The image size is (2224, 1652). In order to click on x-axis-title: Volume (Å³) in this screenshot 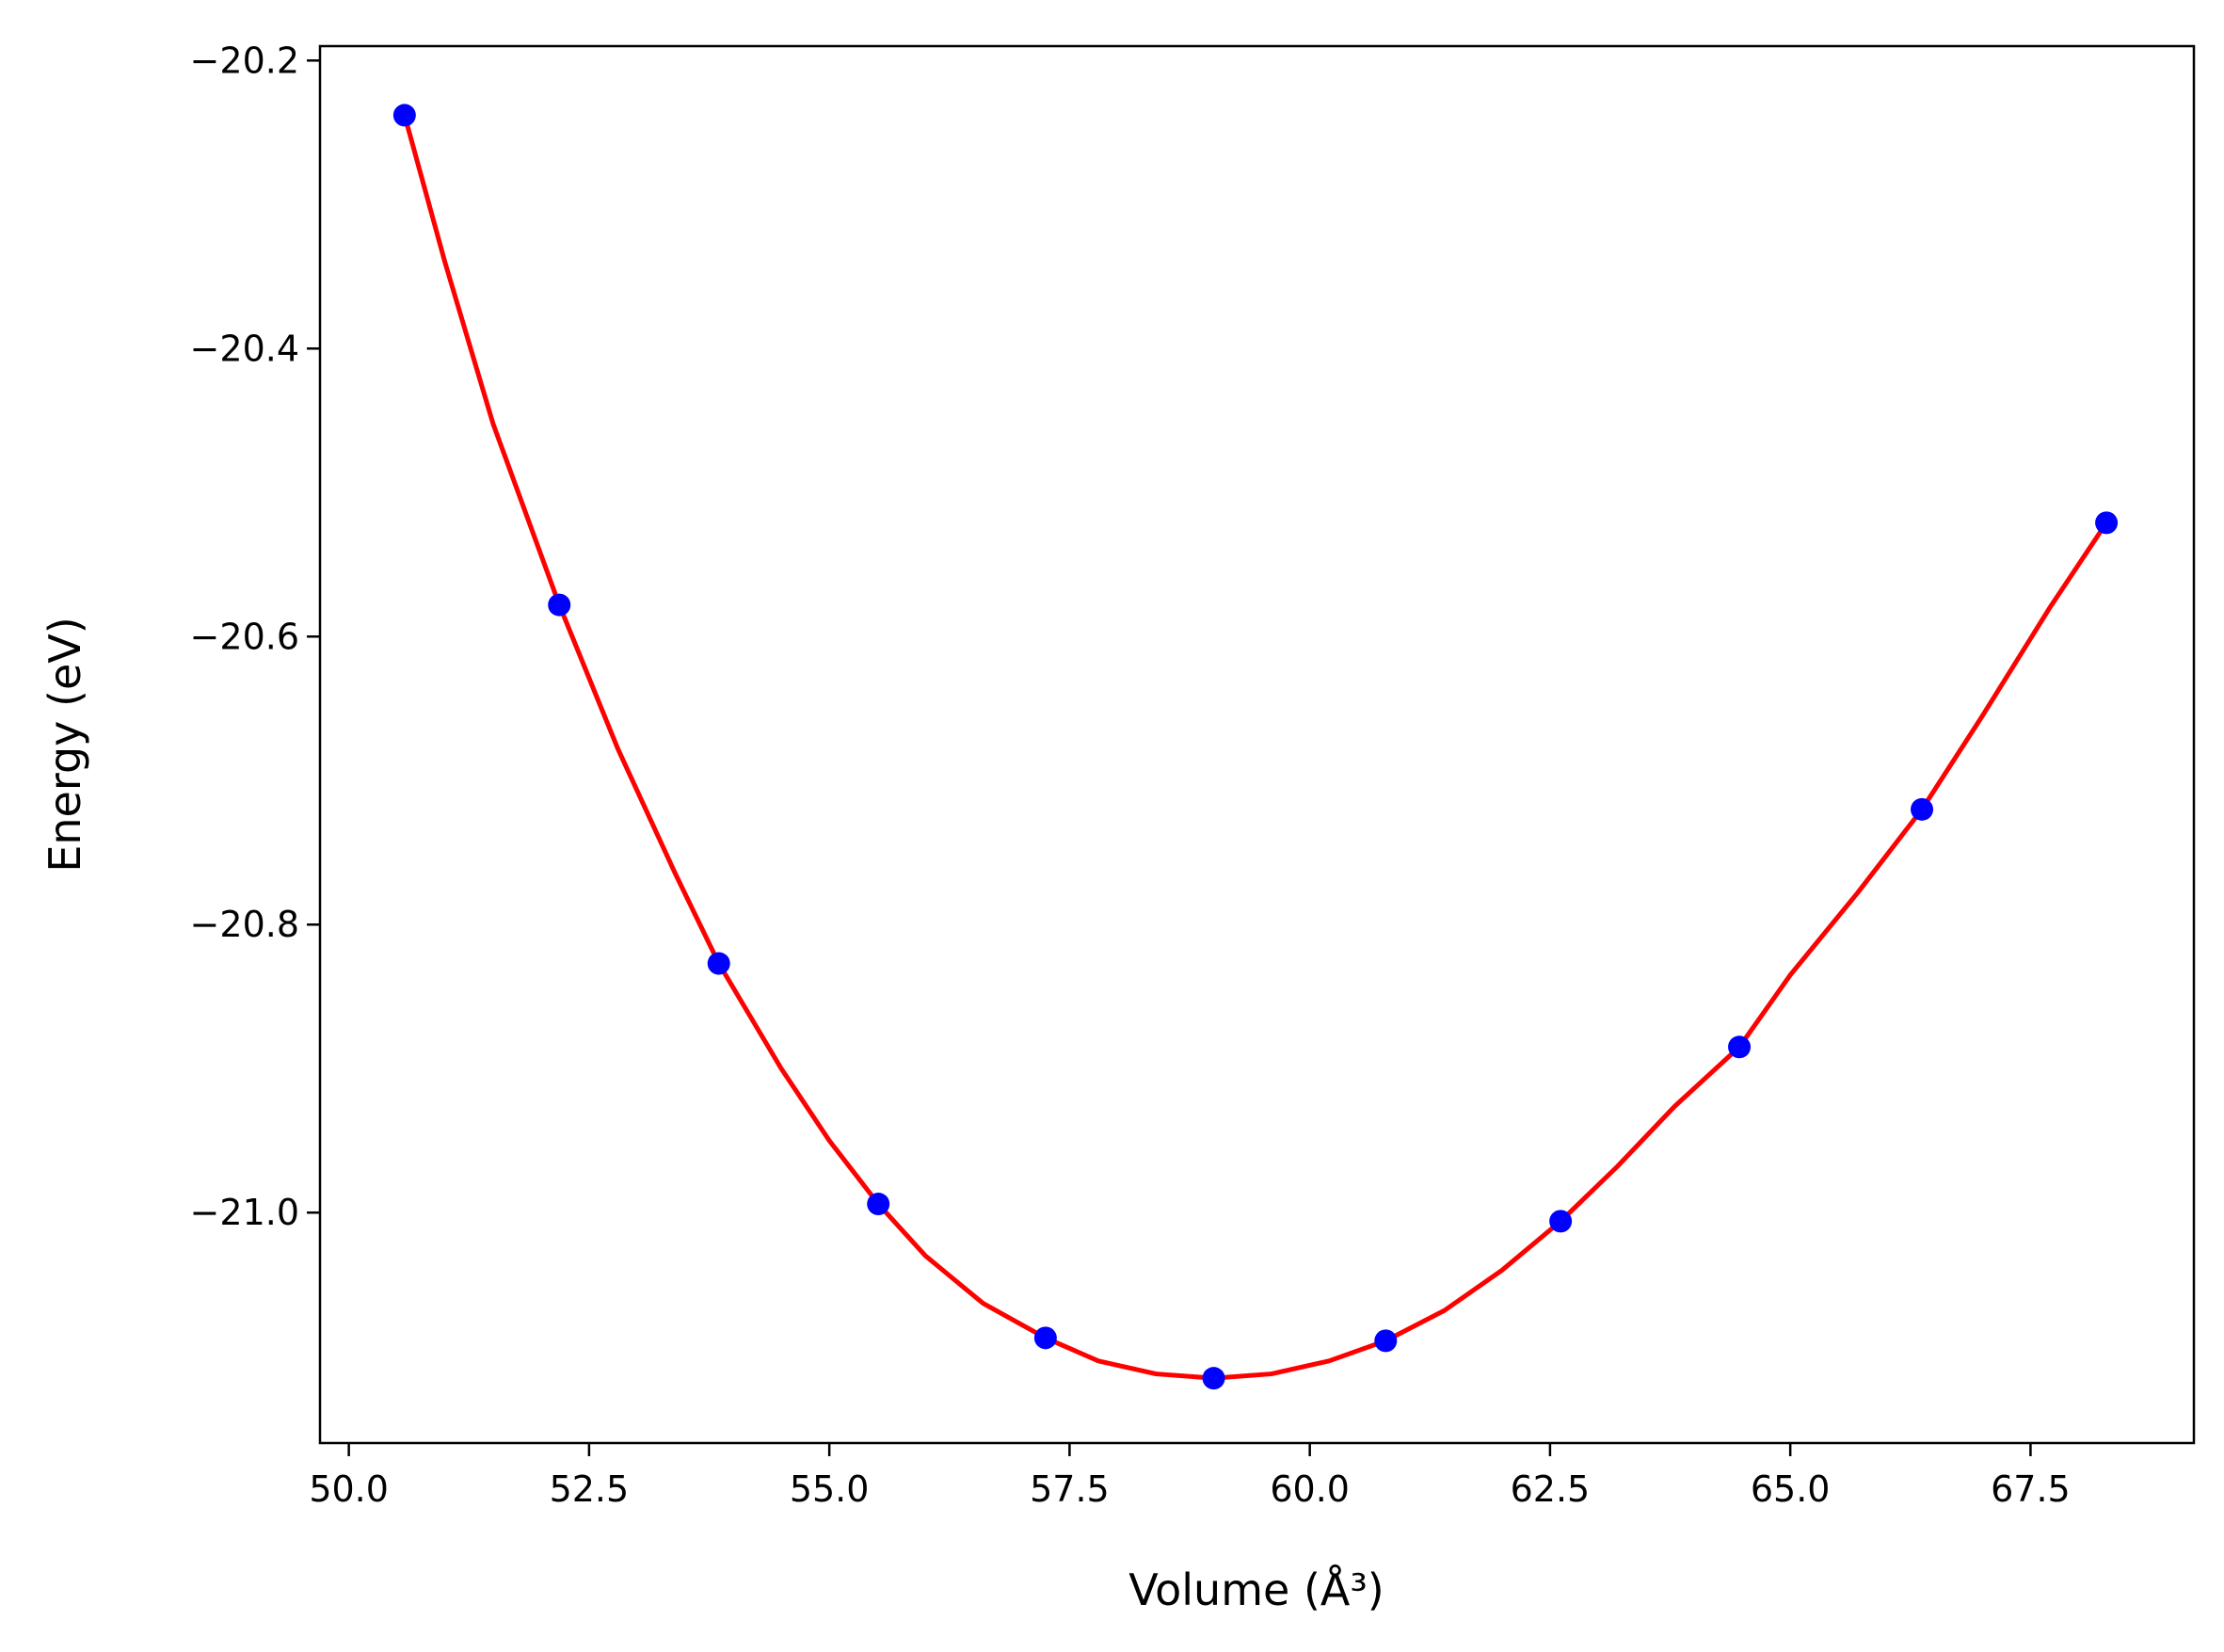, I will do `click(1256, 1589)`.